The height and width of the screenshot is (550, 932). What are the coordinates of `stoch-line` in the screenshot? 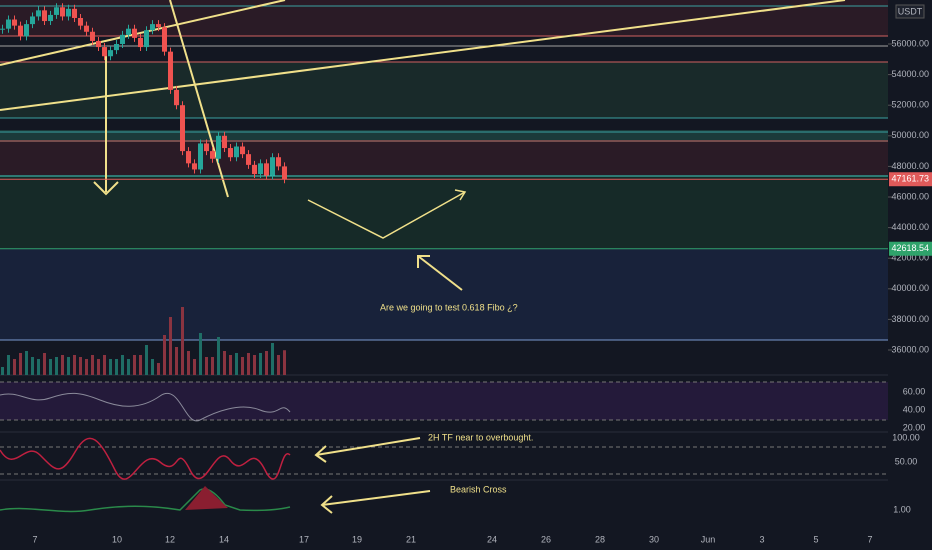 It's located at (145, 458).